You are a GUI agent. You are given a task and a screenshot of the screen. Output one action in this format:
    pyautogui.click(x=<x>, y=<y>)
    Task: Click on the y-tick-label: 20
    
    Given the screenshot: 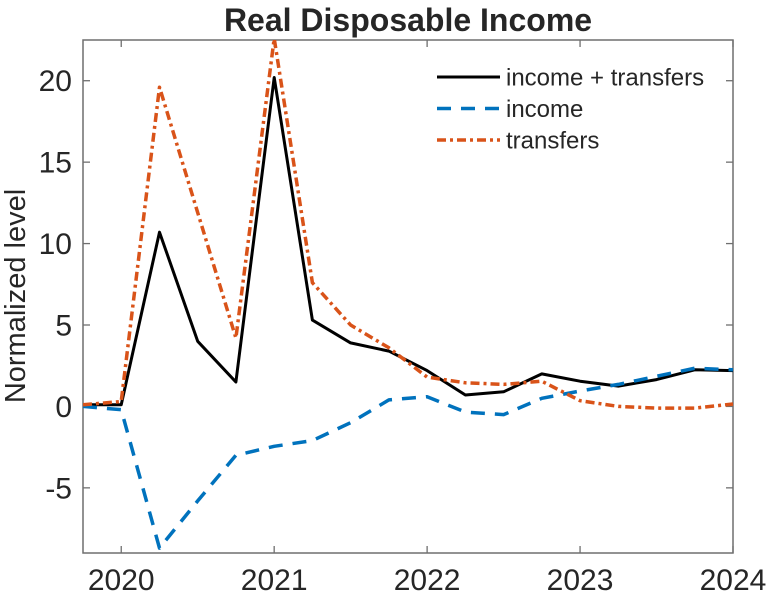 What is the action you would take?
    pyautogui.click(x=55, y=81)
    